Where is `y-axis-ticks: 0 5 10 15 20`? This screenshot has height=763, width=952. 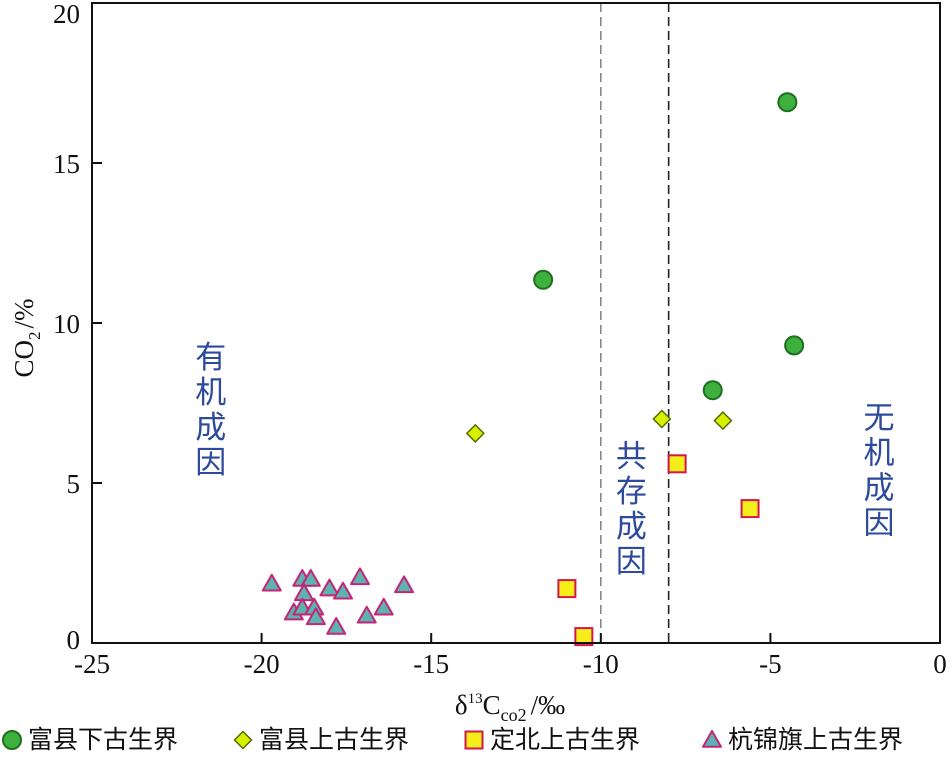 y-axis-ticks: 0 5 10 15 20 is located at coordinates (77, 327).